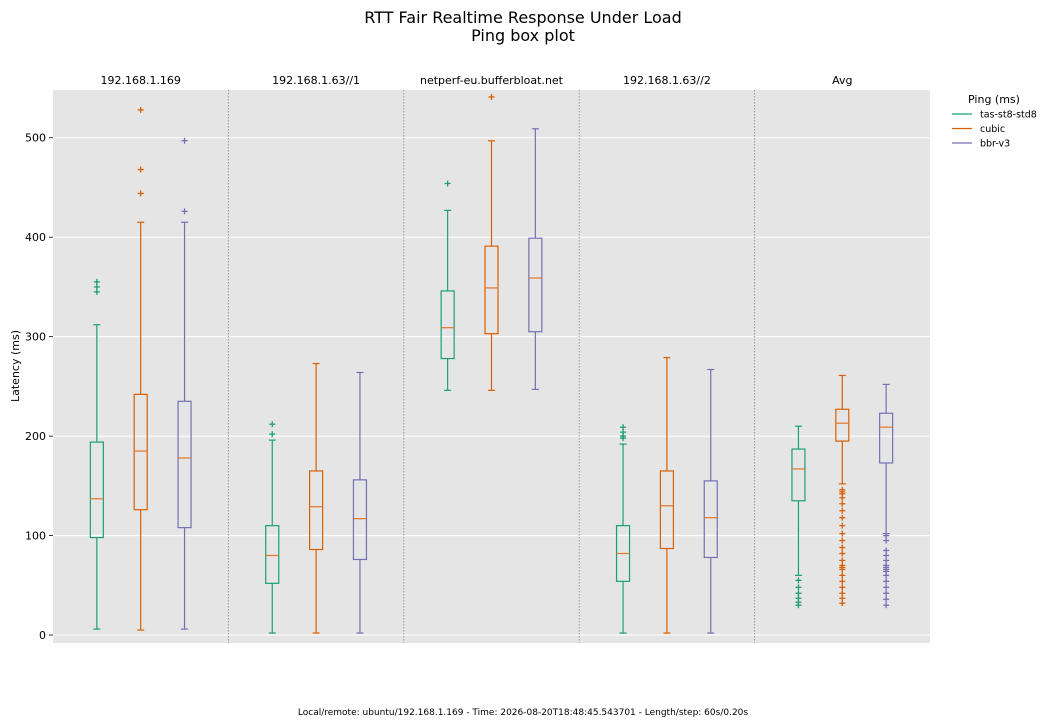 This screenshot has height=726, width=1046. What do you see at coordinates (35, 536) in the screenshot?
I see `y-tick-label: 100` at bounding box center [35, 536].